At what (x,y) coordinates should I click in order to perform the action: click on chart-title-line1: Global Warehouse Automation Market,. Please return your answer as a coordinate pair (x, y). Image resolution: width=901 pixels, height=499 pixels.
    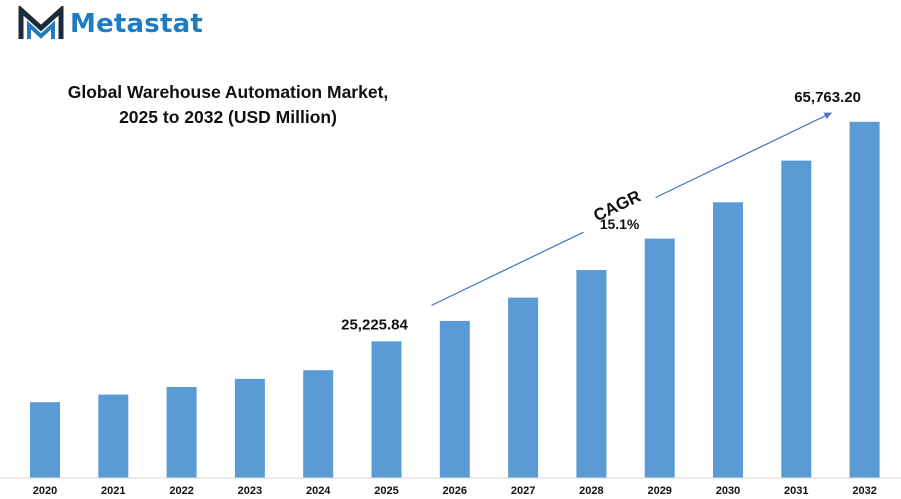
    Looking at the image, I should click on (228, 92).